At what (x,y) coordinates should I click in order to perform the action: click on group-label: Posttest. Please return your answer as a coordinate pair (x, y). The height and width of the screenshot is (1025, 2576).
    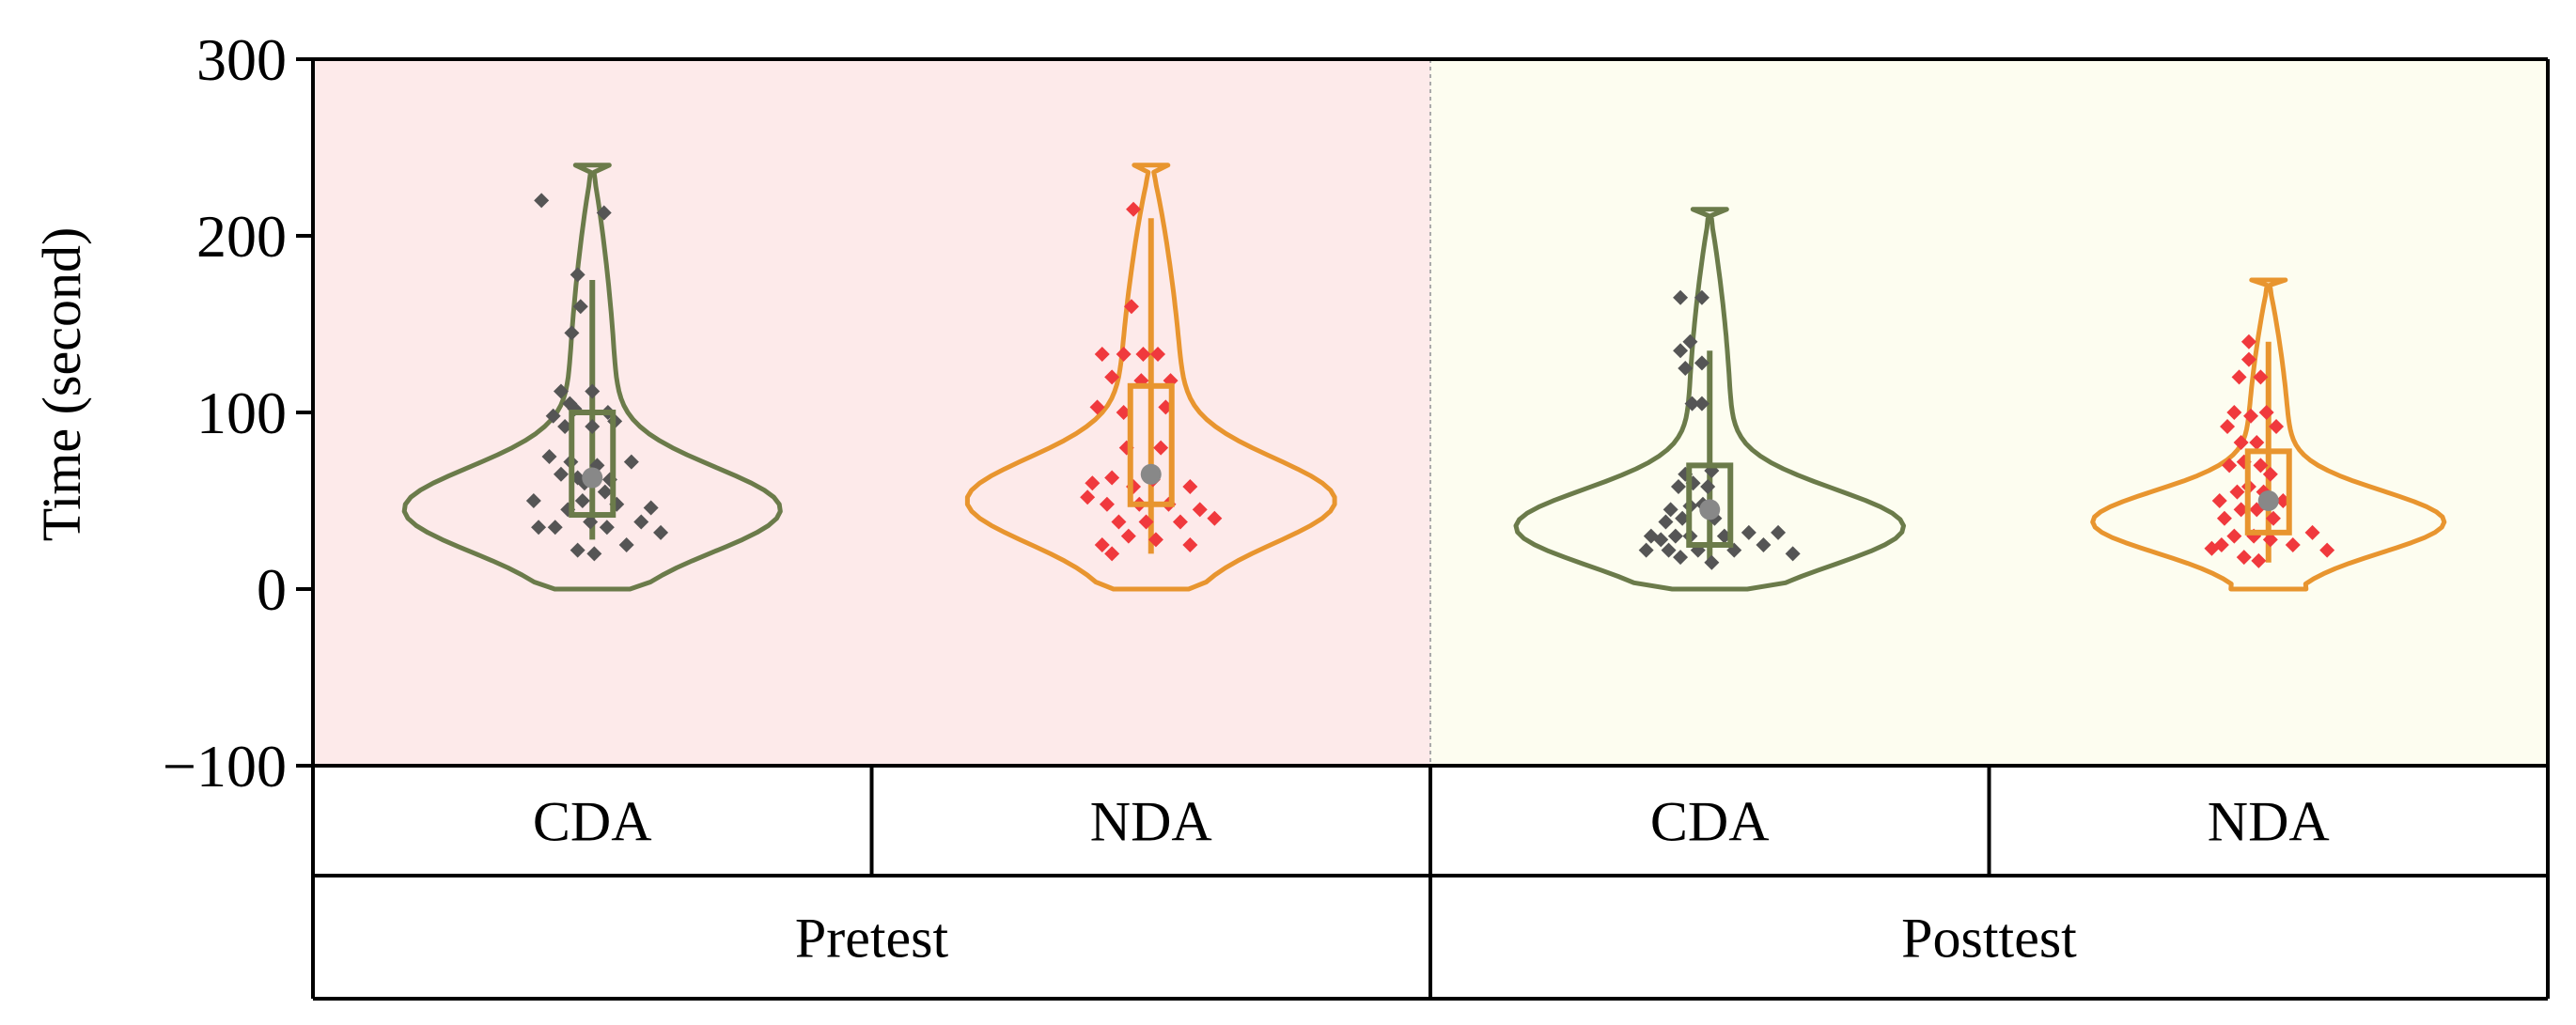
    Looking at the image, I should click on (1989, 939).